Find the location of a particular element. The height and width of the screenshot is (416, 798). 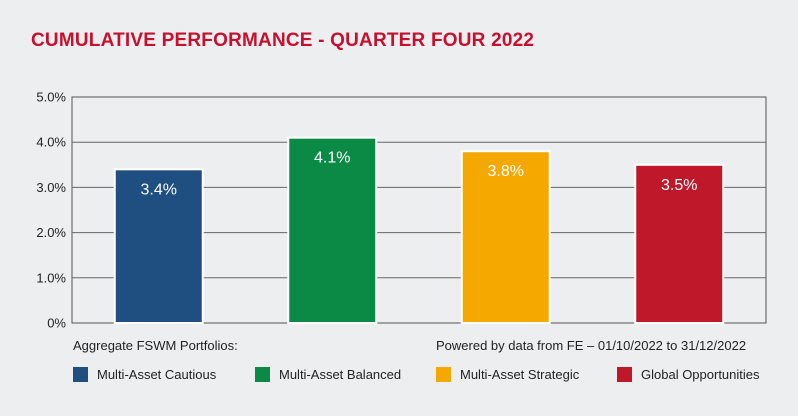

legend-item-global-opportunities: Global Opportunities is located at coordinates (688, 374).